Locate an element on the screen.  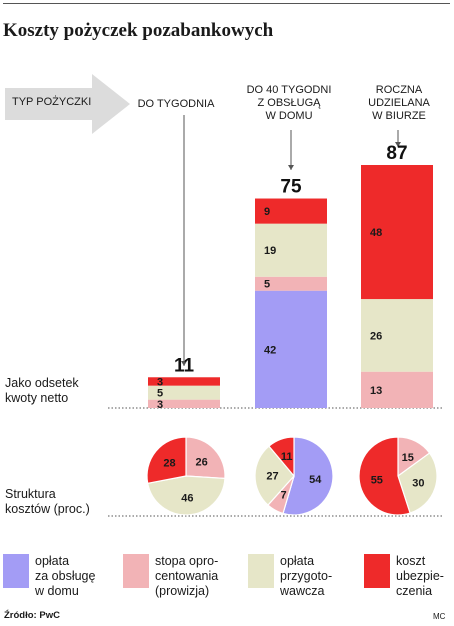
bar-segment-label: 19 is located at coordinates (270, 251).